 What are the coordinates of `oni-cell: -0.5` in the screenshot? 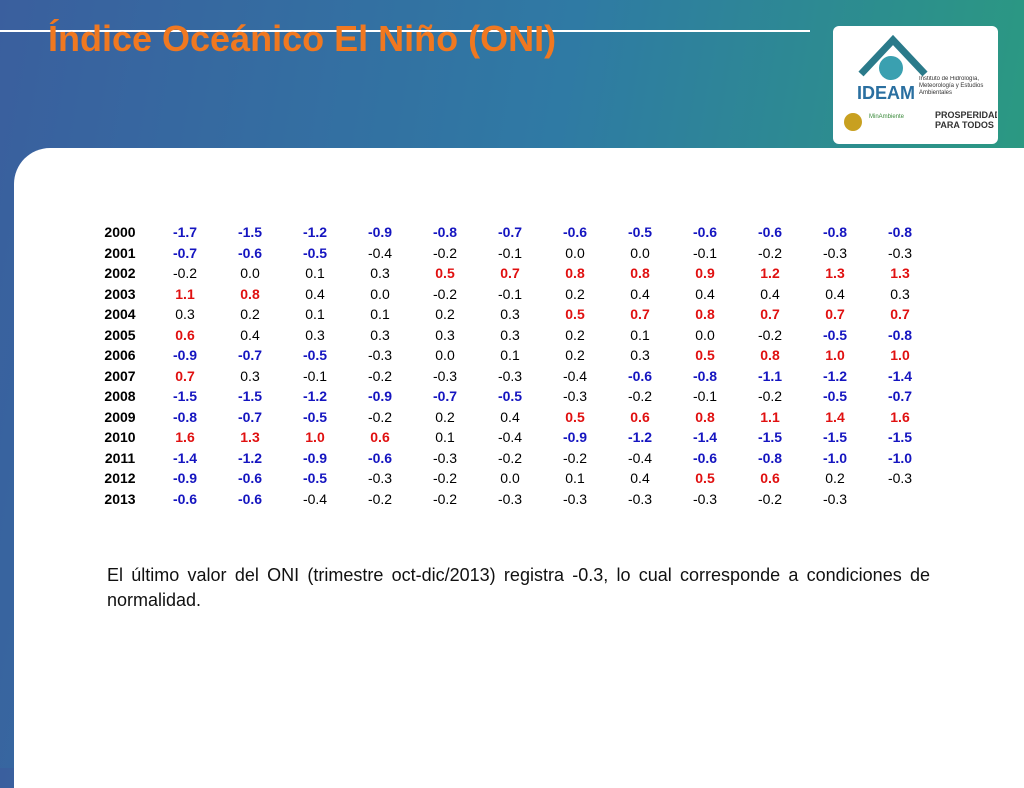 It's located at (315, 416).